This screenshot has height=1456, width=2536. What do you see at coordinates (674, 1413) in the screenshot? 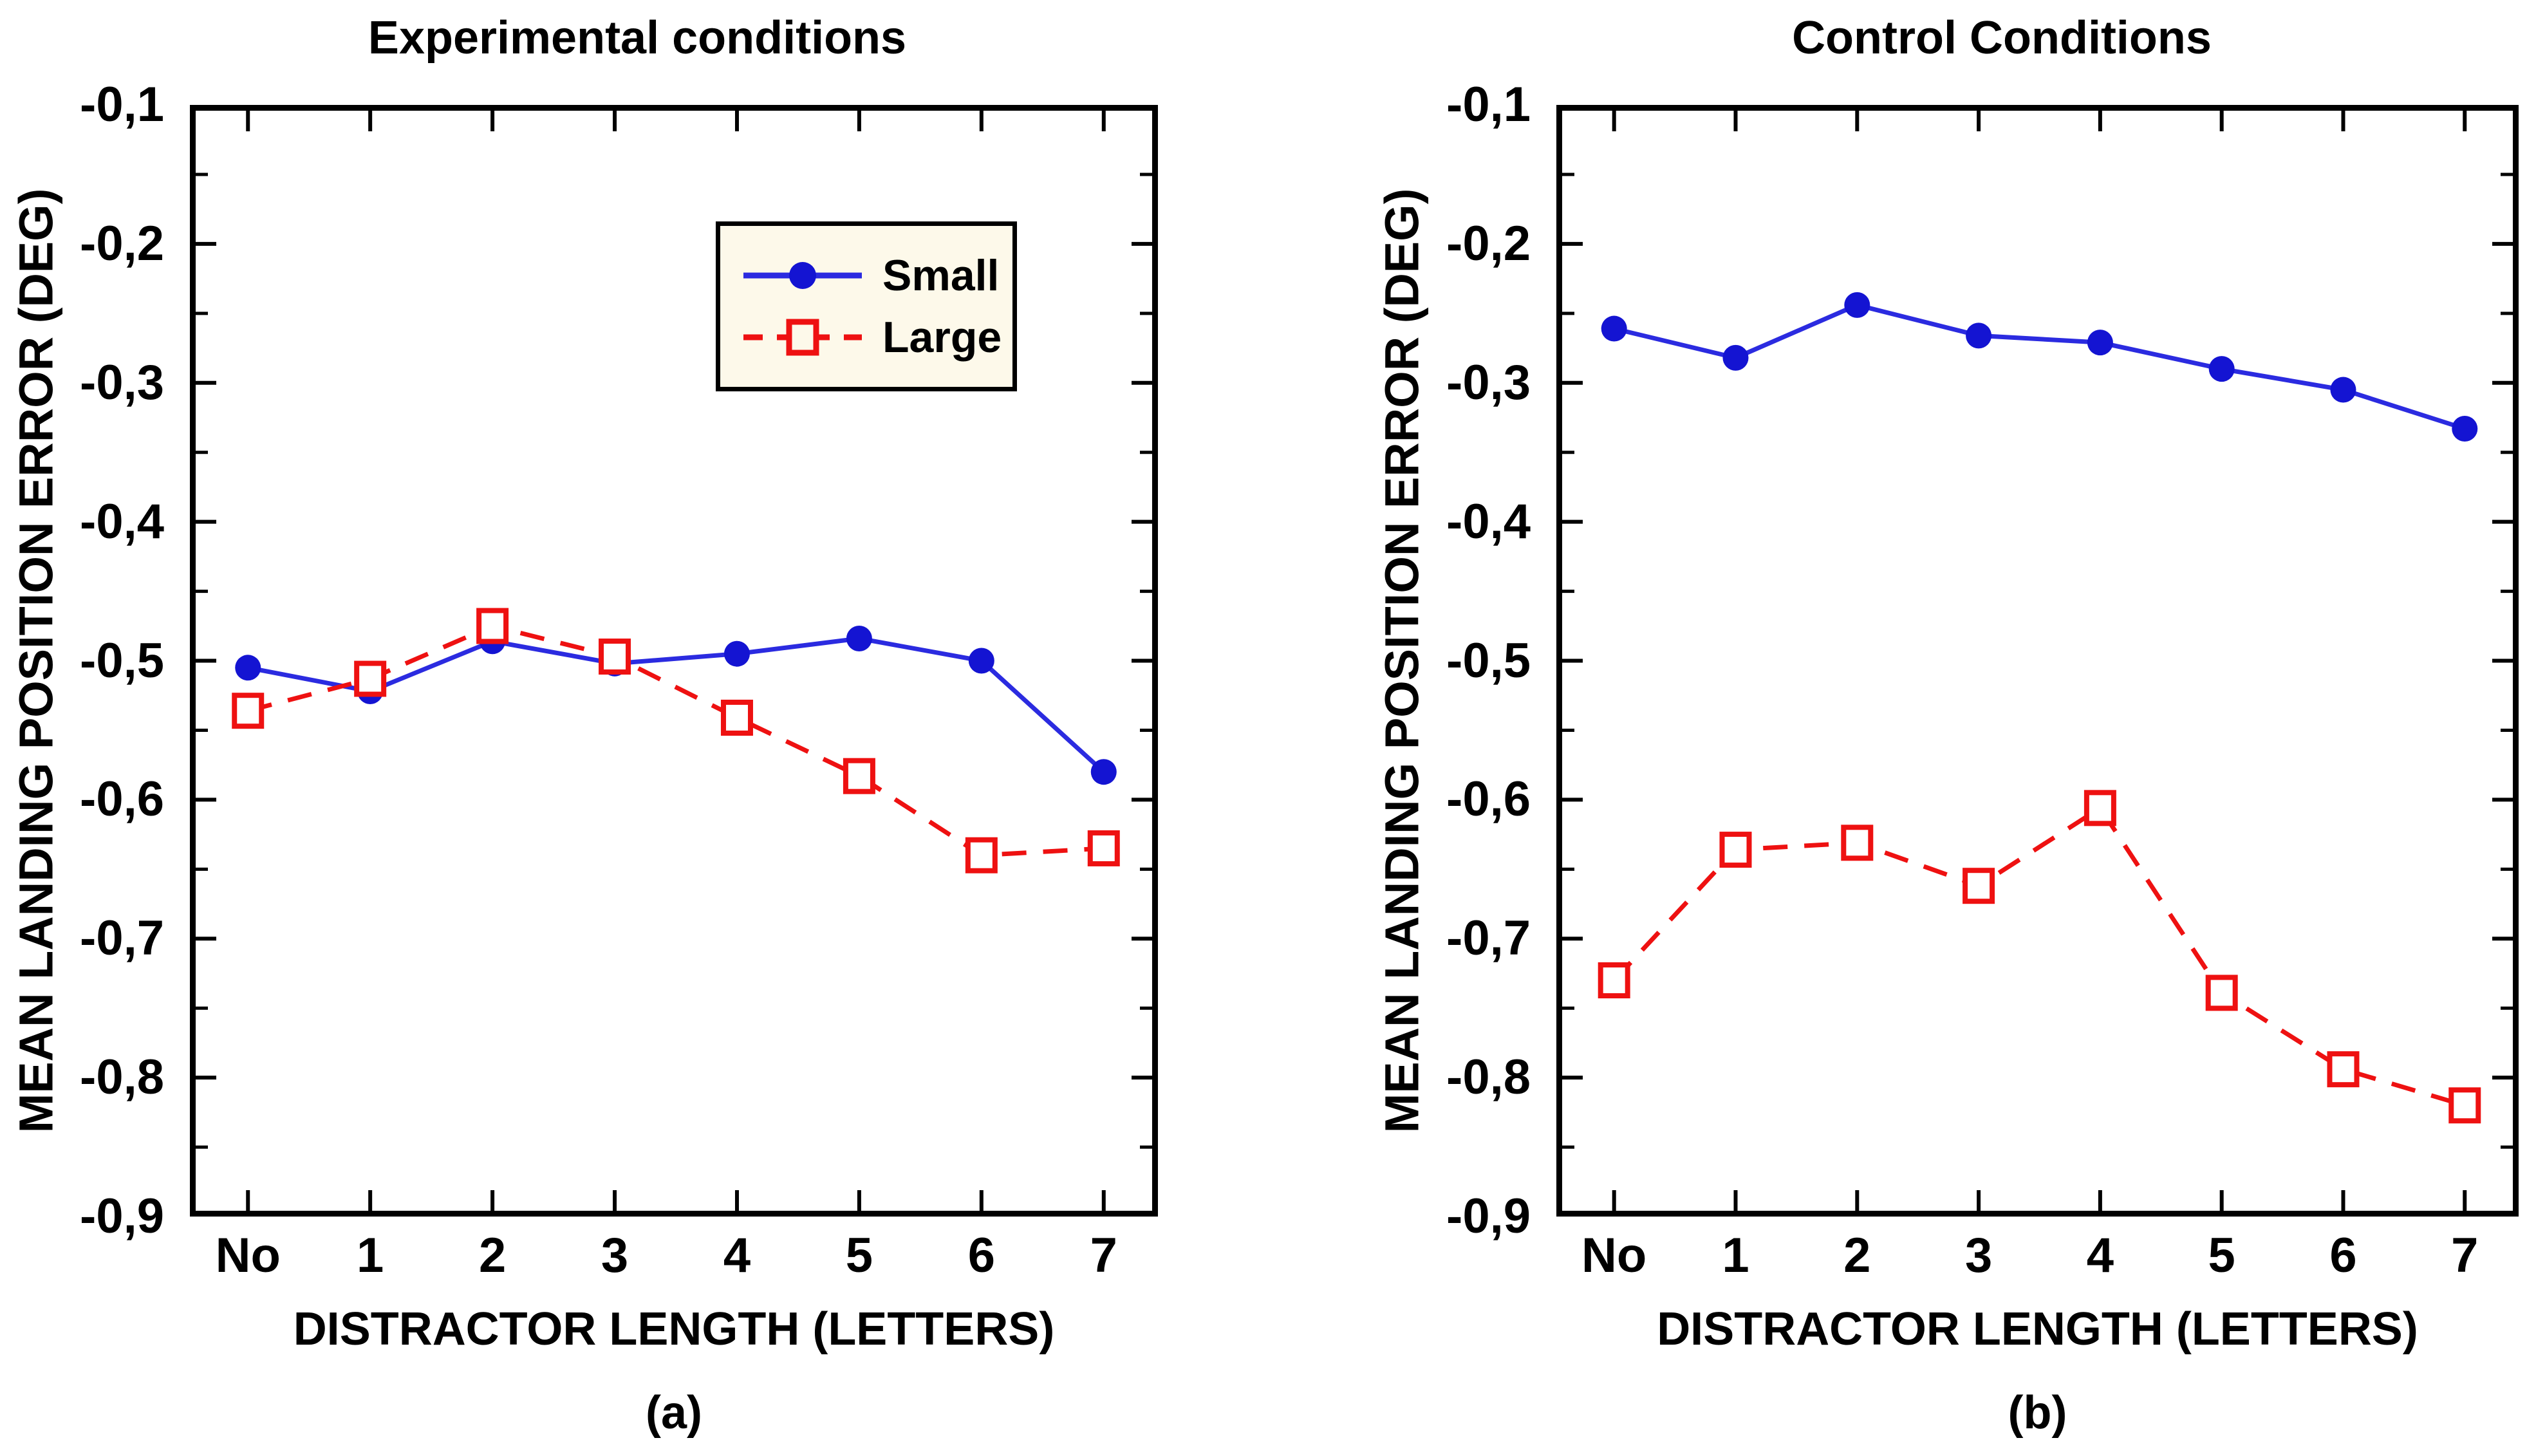
I see `panel-a-caption: (a)` at bounding box center [674, 1413].